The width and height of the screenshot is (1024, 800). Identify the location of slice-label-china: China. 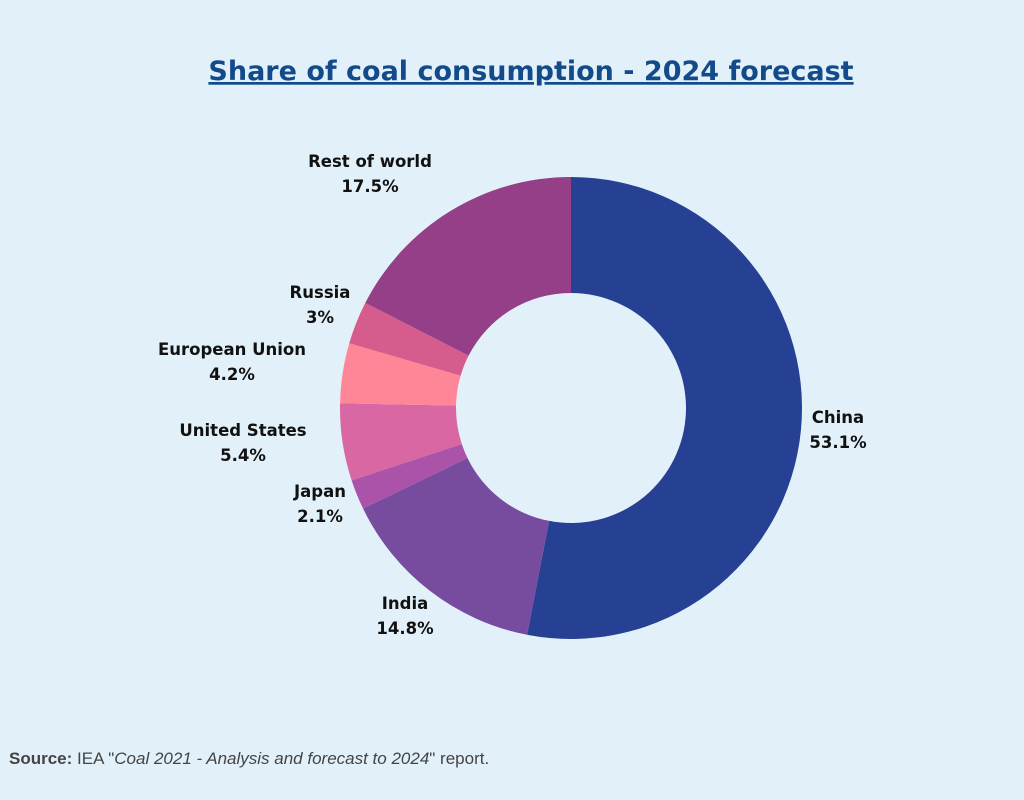
(838, 417).